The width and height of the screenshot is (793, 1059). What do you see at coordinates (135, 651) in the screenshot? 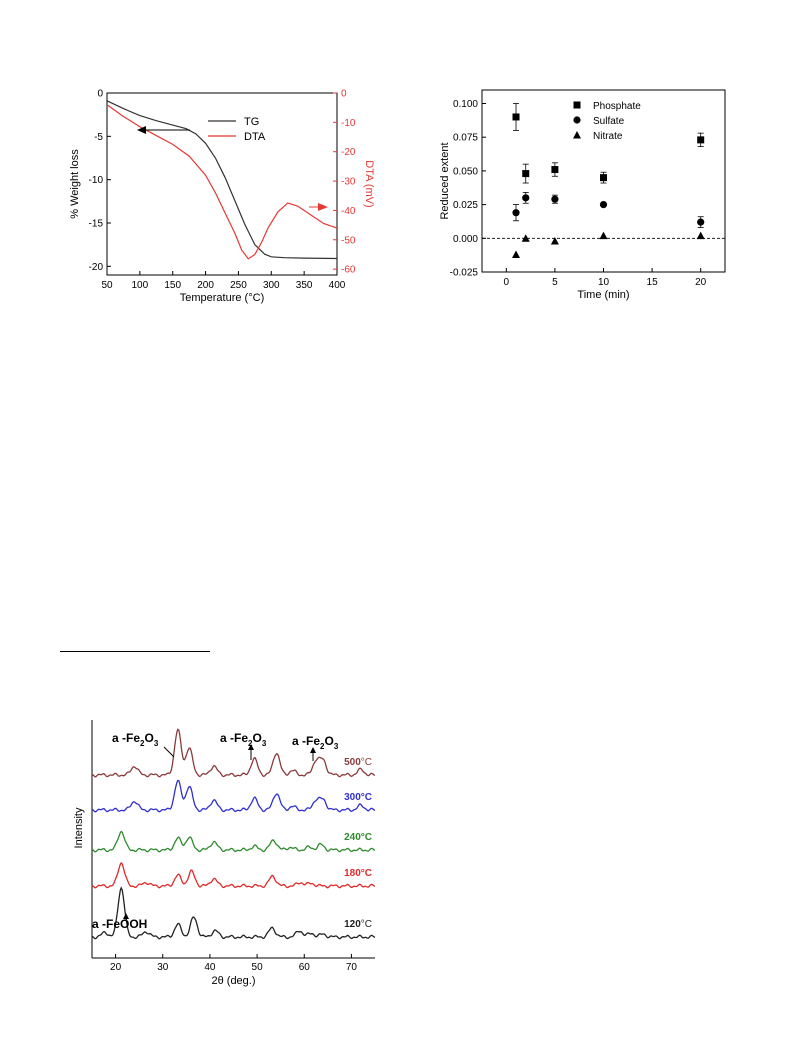
I see `section-divider` at bounding box center [135, 651].